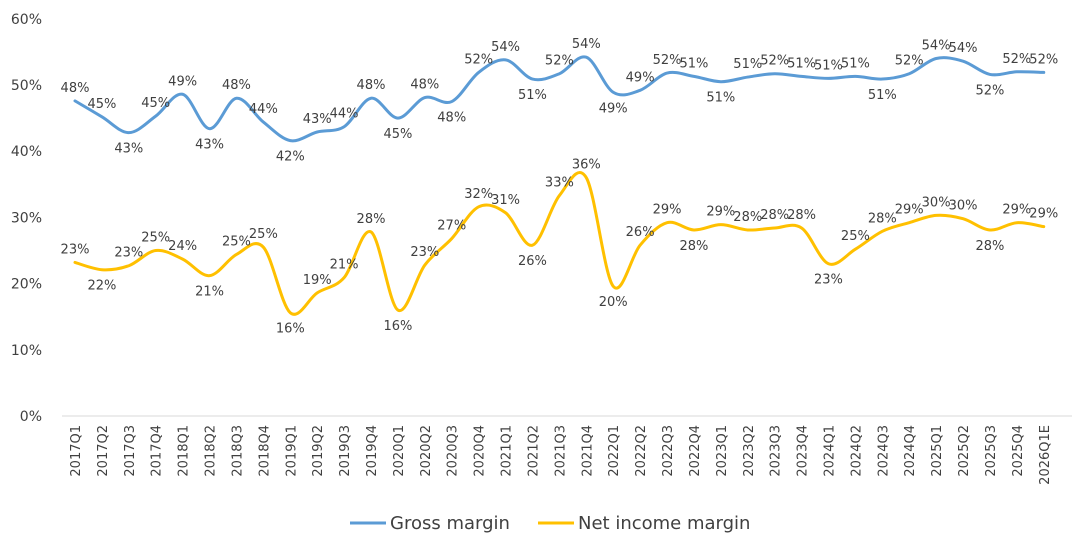 The width and height of the screenshot is (1080, 546). What do you see at coordinates (103, 451) in the screenshot?
I see `x-tick-label: 2017Q2` at bounding box center [103, 451].